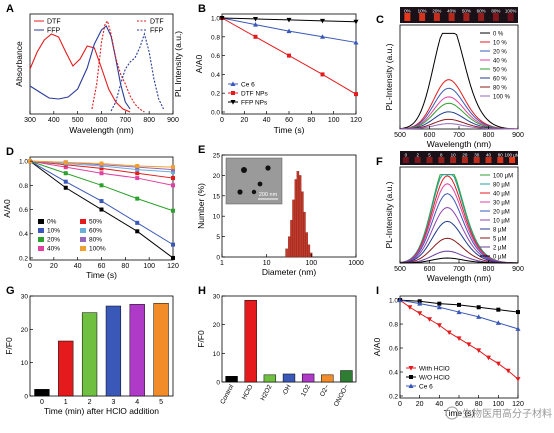 This screenshot has height=433, width=554. What do you see at coordinates (429, 155) in the screenshot?
I see `vial-label: 5` at bounding box center [429, 155].